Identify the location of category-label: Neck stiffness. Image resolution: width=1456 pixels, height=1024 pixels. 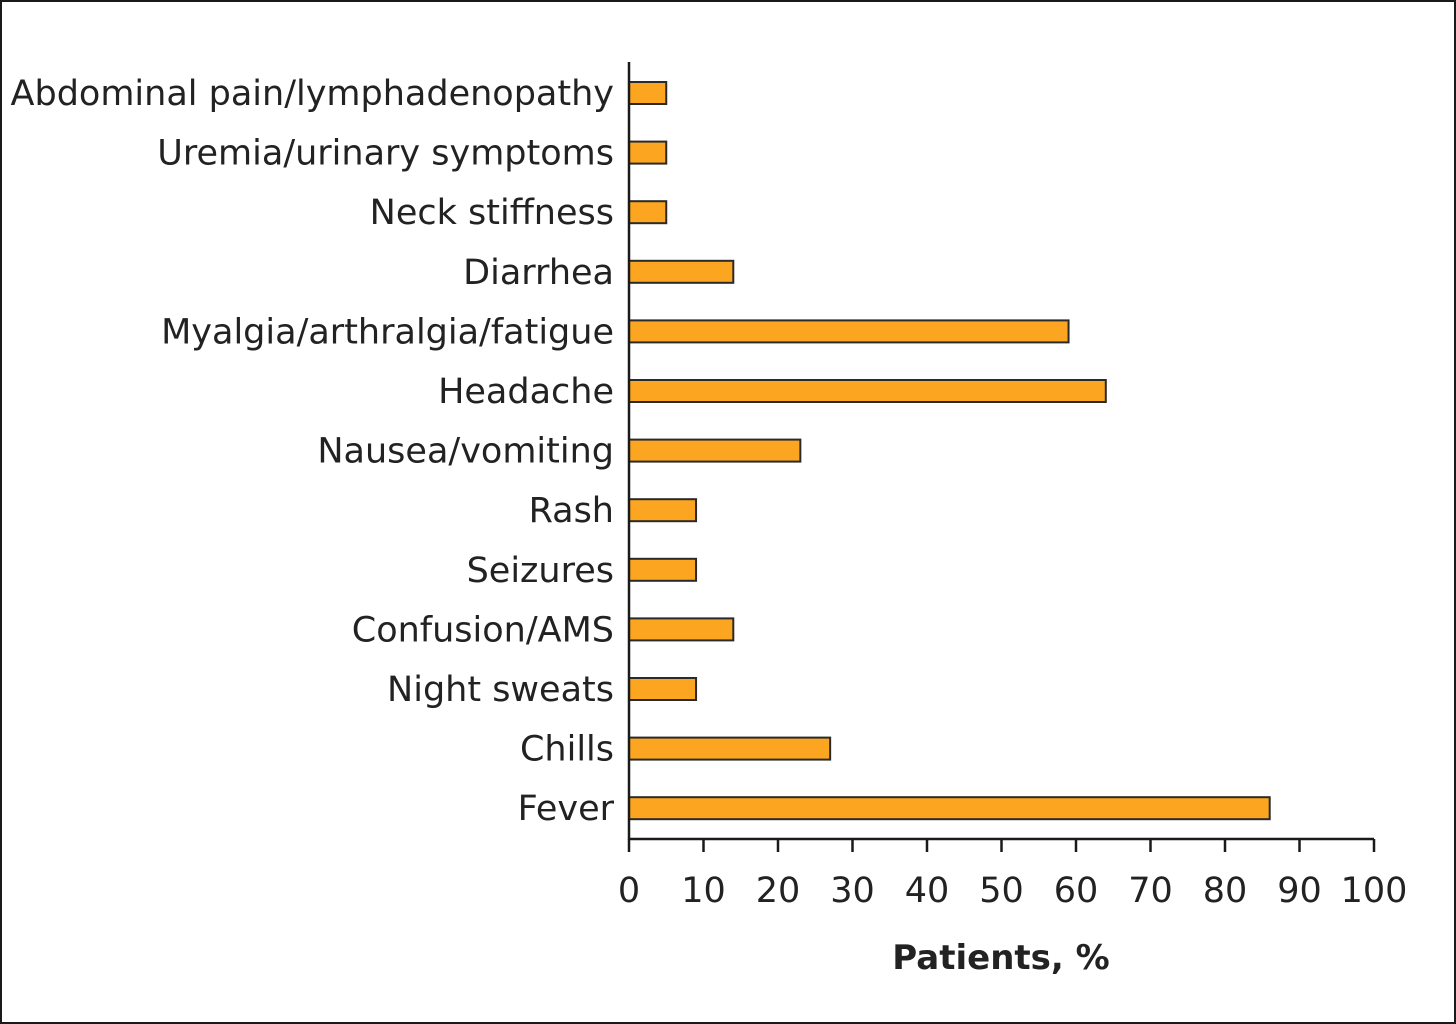
(492, 213).